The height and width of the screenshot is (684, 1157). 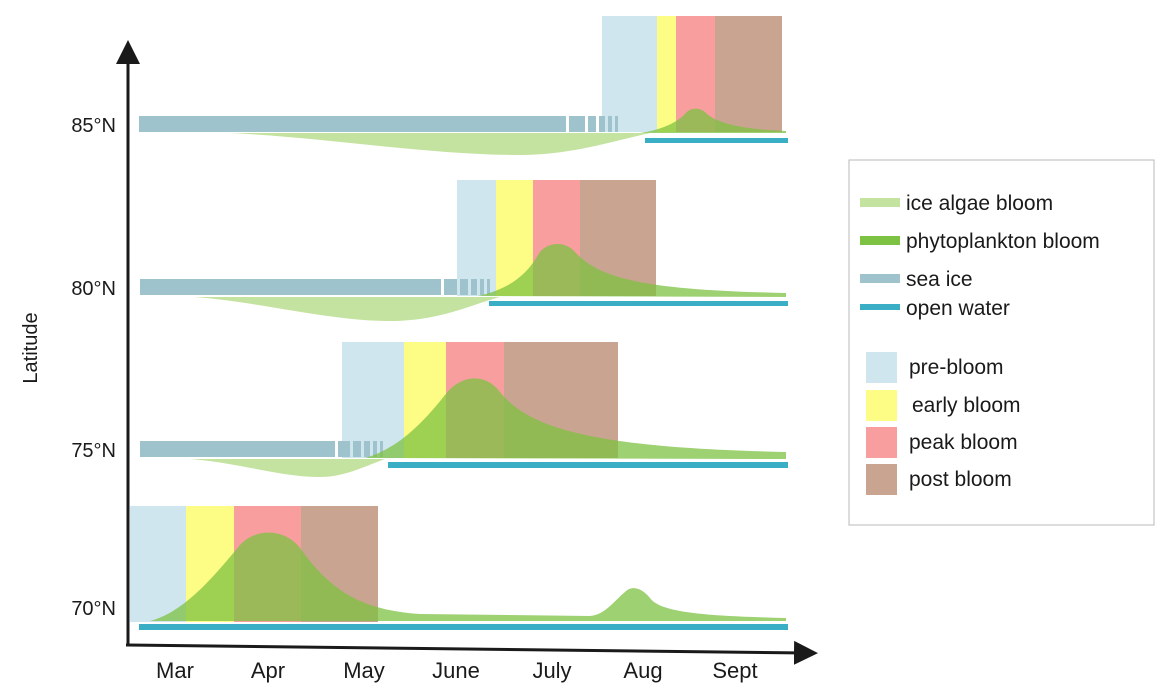 I want to click on post-bloom-bar, so click(x=748, y=74).